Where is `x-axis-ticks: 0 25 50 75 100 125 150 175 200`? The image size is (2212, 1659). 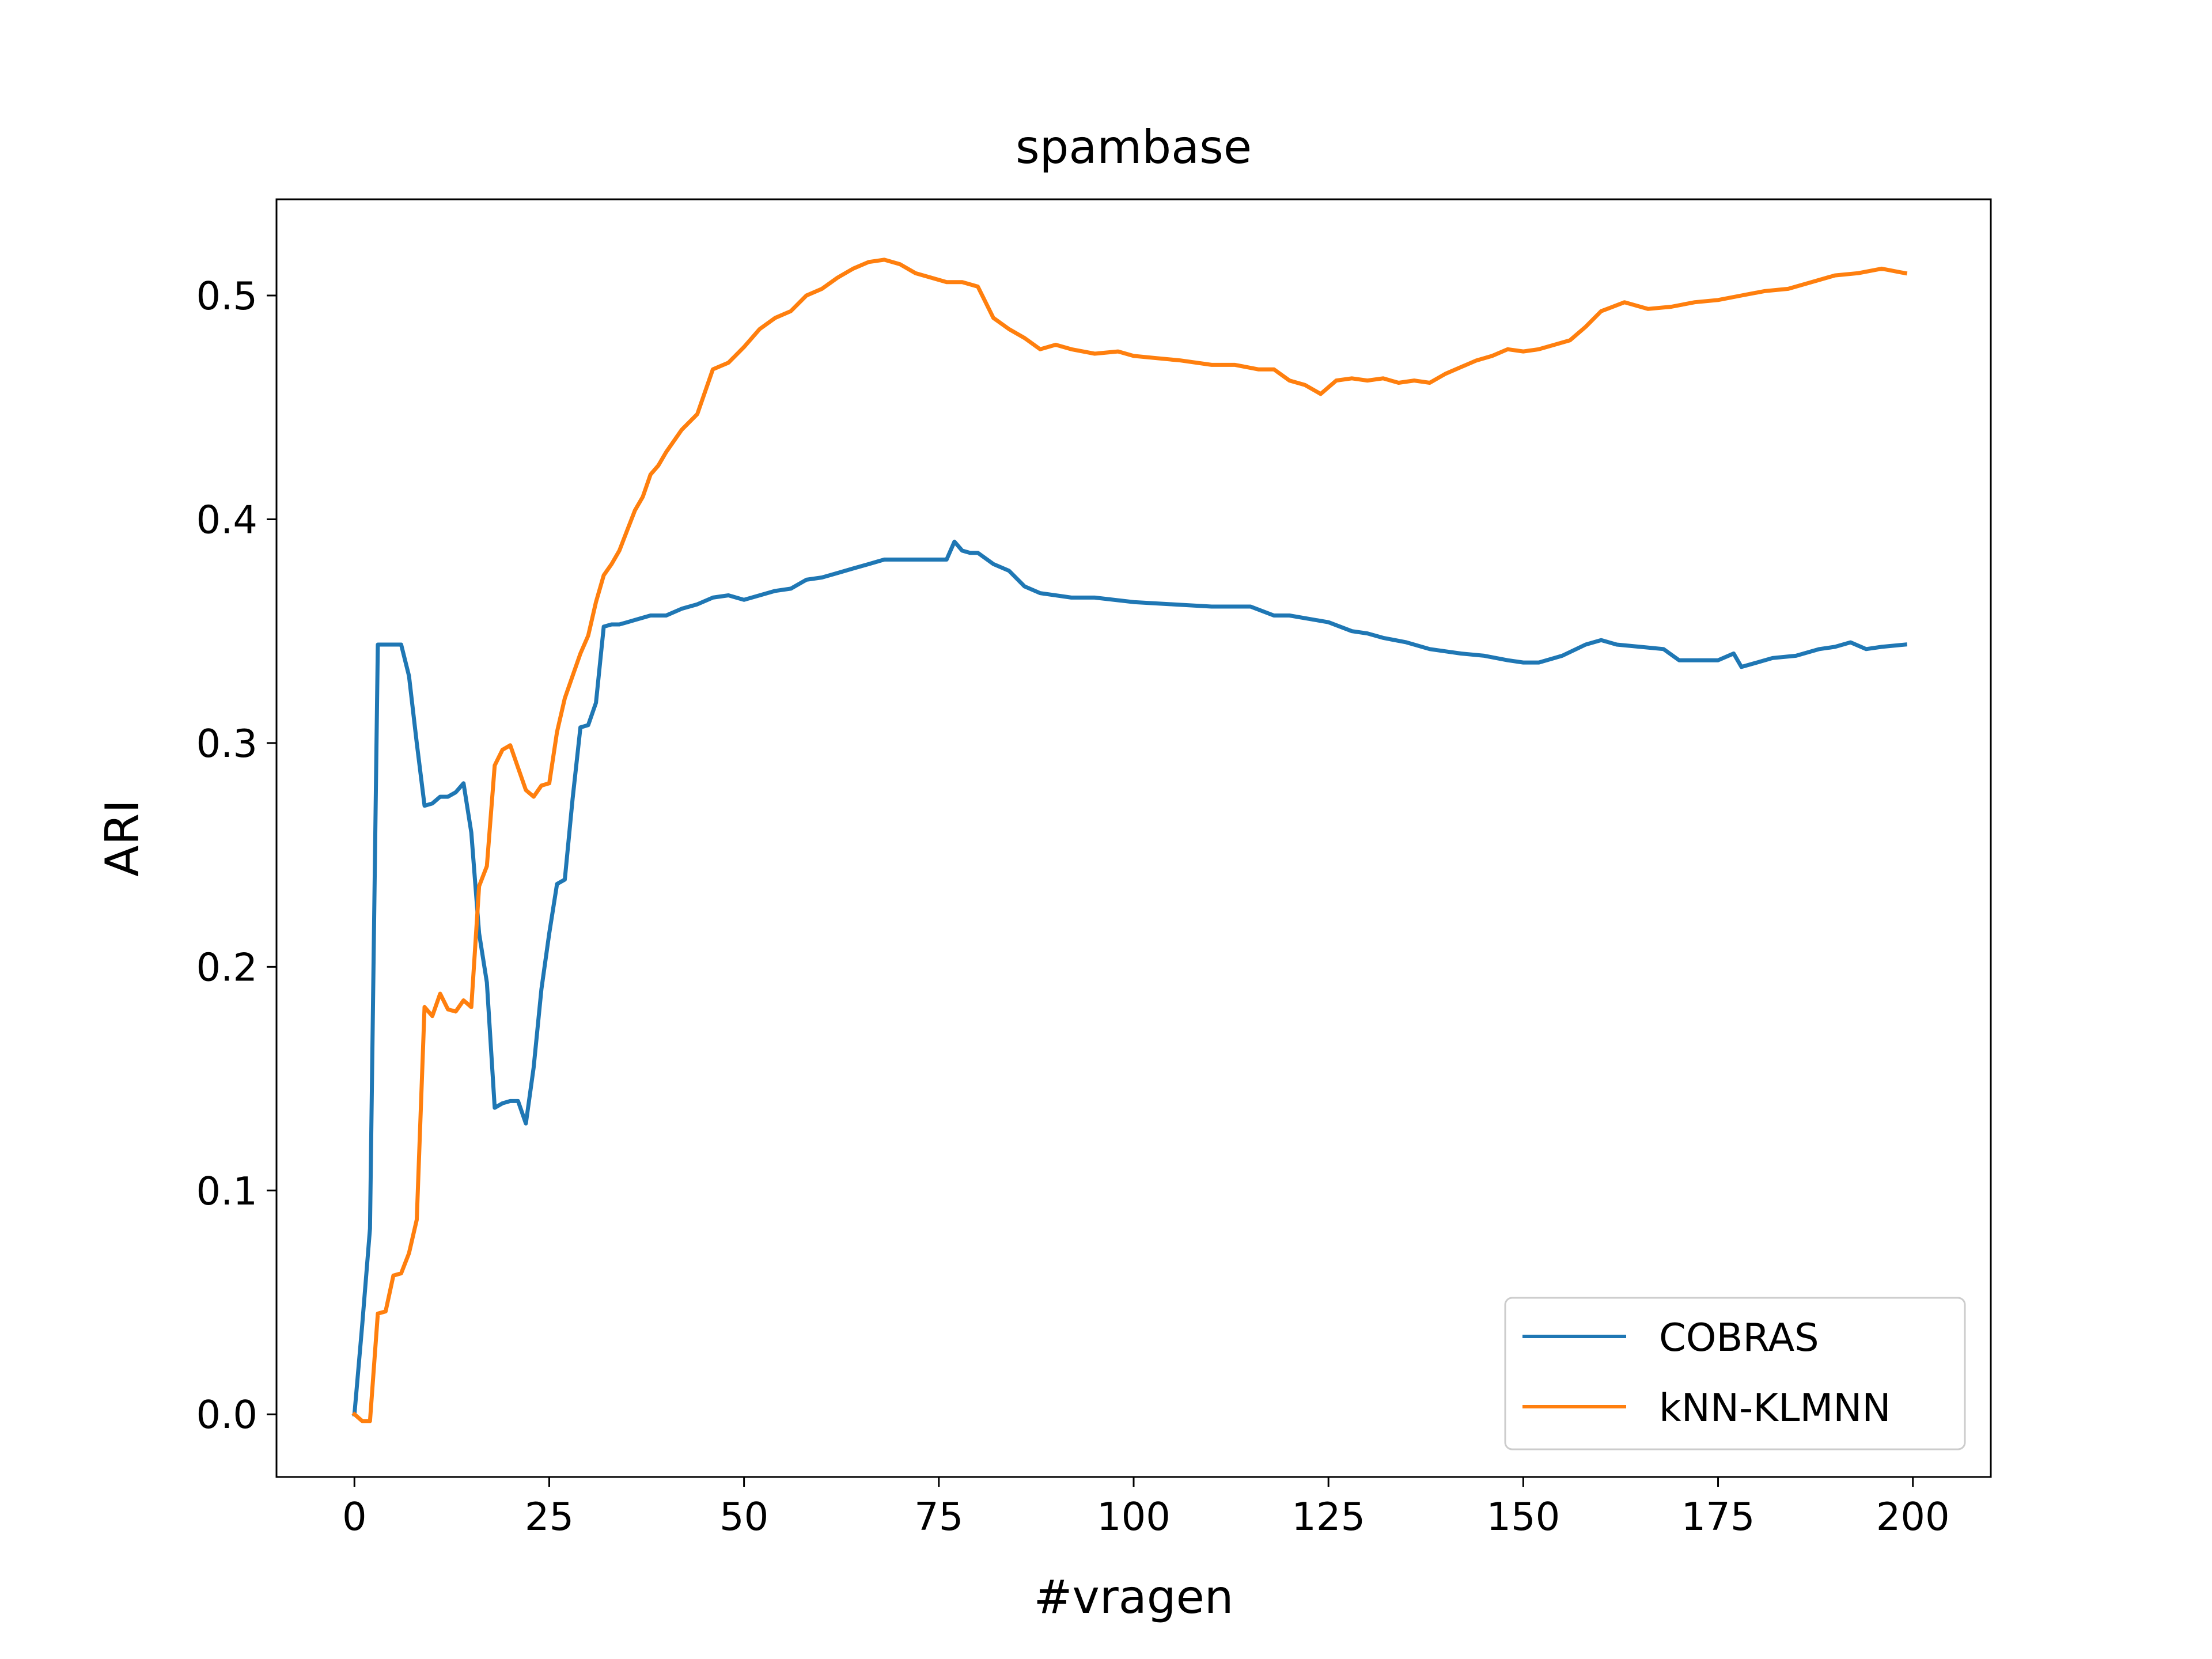
x-axis-ticks: 0 25 50 75 100 125 150 175 200 is located at coordinates (1146, 1508).